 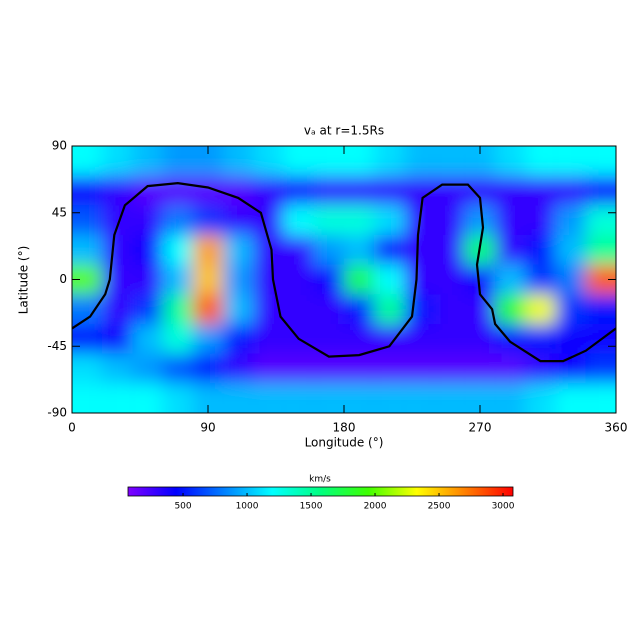 What do you see at coordinates (320, 480) in the screenshot?
I see `colorbar-label: km/s` at bounding box center [320, 480].